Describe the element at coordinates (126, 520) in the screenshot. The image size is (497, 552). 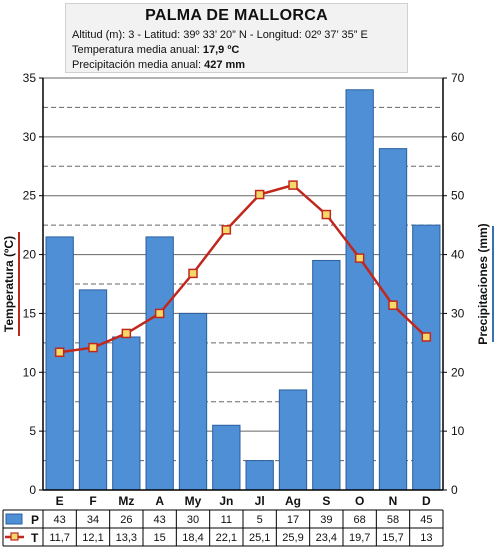
I see `precipitation-value: 26` at that location.